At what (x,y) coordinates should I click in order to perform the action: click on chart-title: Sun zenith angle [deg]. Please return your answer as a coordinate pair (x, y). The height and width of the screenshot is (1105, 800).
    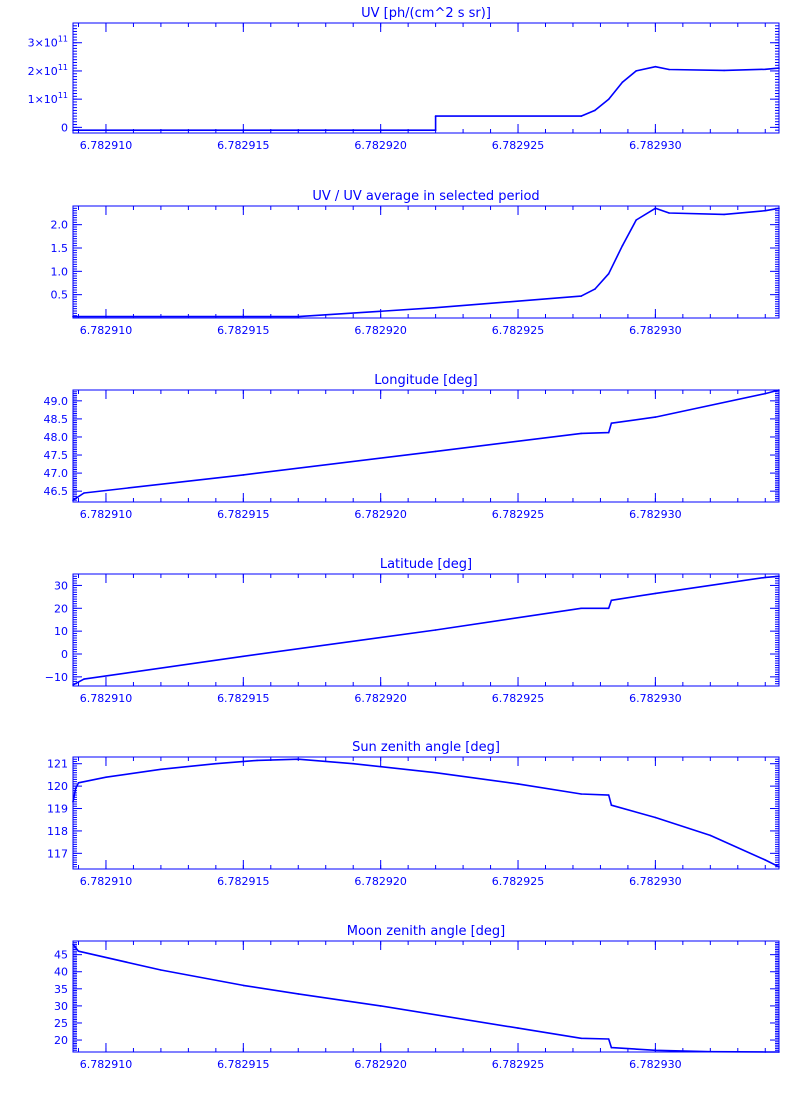
    Looking at the image, I should click on (426, 747).